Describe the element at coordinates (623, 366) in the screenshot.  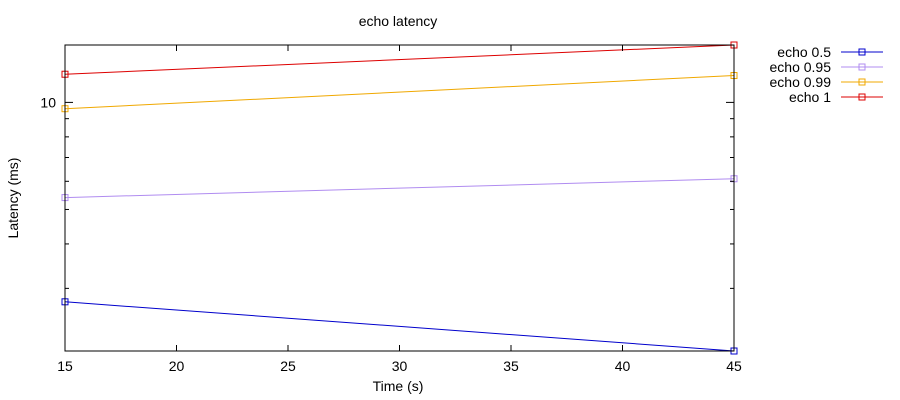
I see `x-tick-label: 40` at that location.